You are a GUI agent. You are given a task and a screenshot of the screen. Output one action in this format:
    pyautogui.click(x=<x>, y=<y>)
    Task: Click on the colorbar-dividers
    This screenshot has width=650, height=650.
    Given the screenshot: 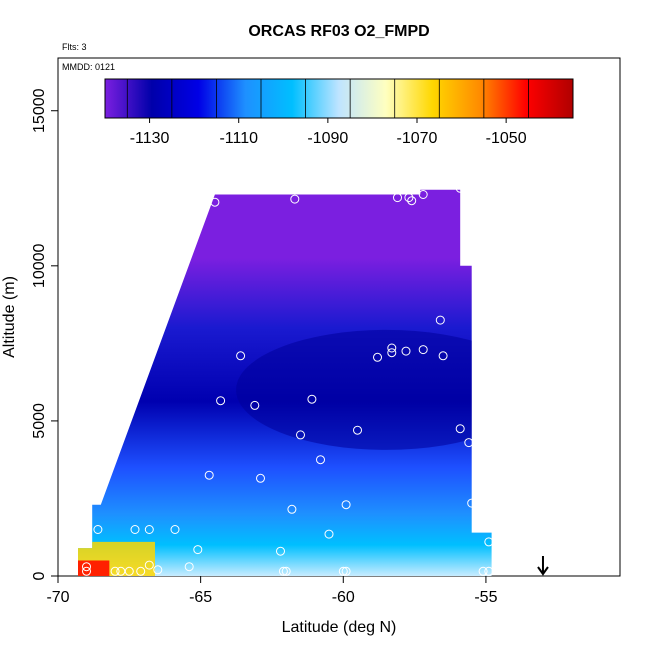 What is the action you would take?
    pyautogui.click(x=327, y=98)
    